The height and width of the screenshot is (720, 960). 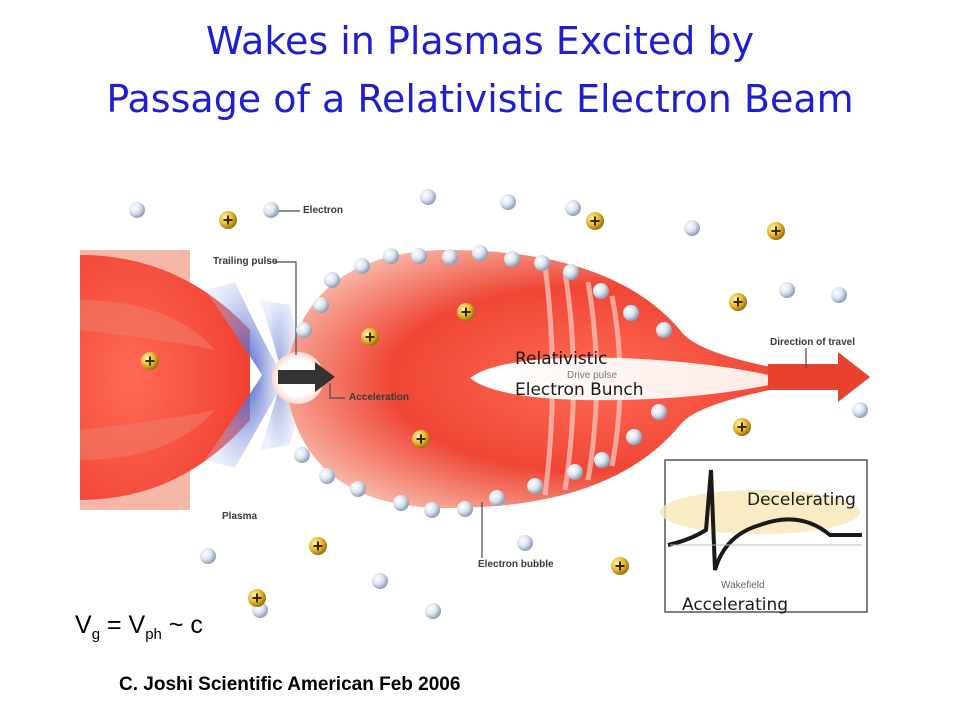 What do you see at coordinates (592, 375) in the screenshot?
I see `label-drive-pulse: Drive pulse` at bounding box center [592, 375].